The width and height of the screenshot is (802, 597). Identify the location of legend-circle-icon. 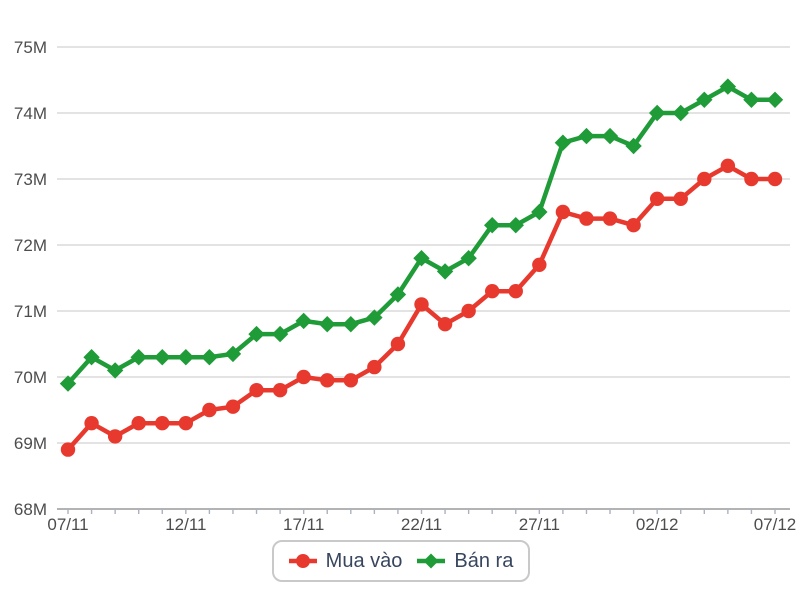
(302, 561).